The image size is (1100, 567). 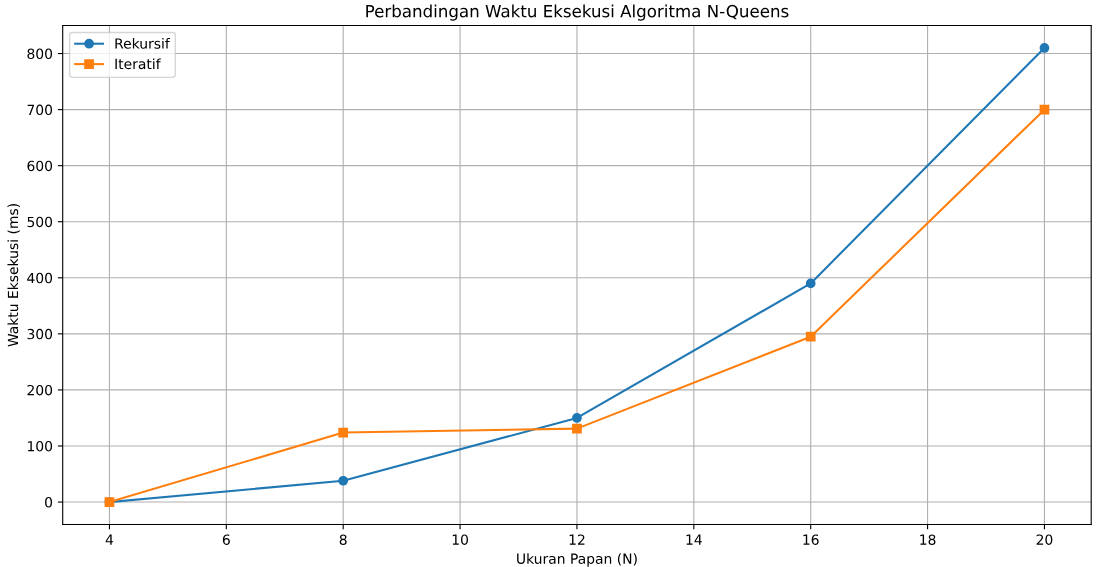 What do you see at coordinates (13, 275) in the screenshot?
I see `y-axis-title: Waktu Eksekusi (ms)` at bounding box center [13, 275].